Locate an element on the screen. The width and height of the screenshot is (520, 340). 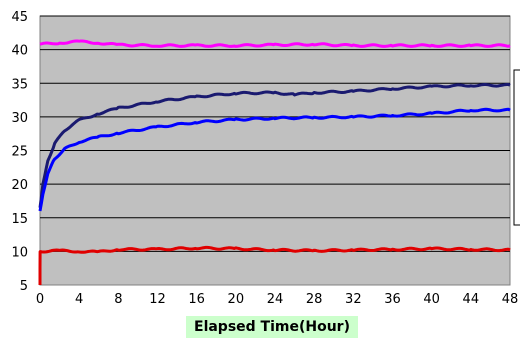
x-tick-label: 20 is located at coordinates (236, 299).